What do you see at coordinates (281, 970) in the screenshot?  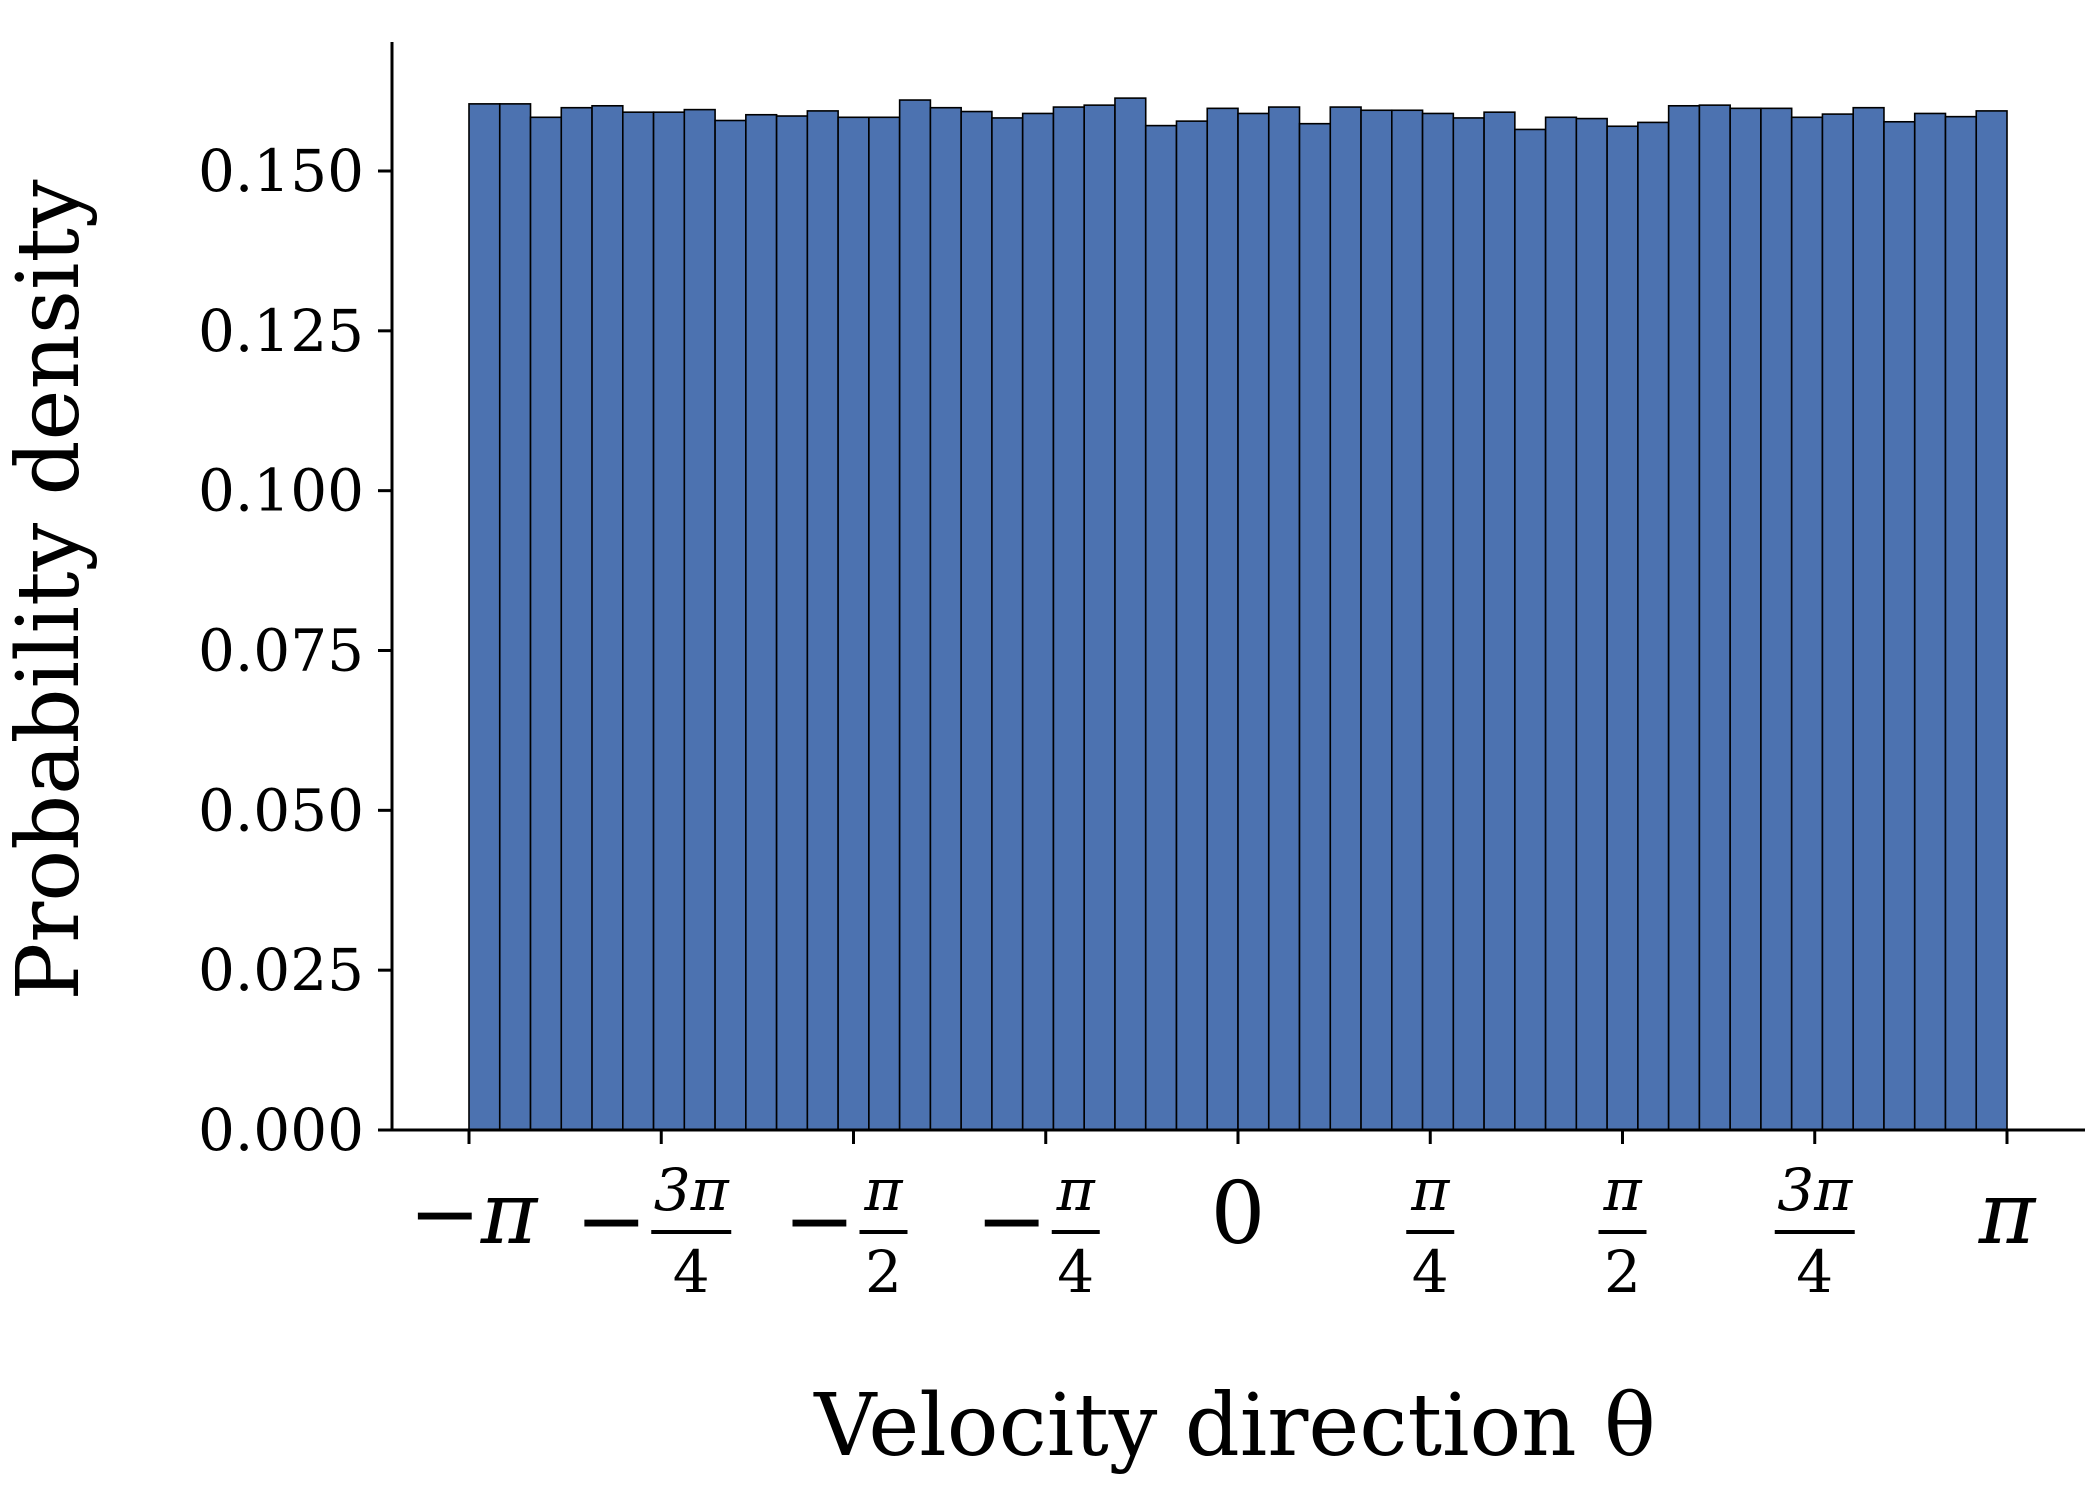 I see `y-tick-label: 0.025` at bounding box center [281, 970].